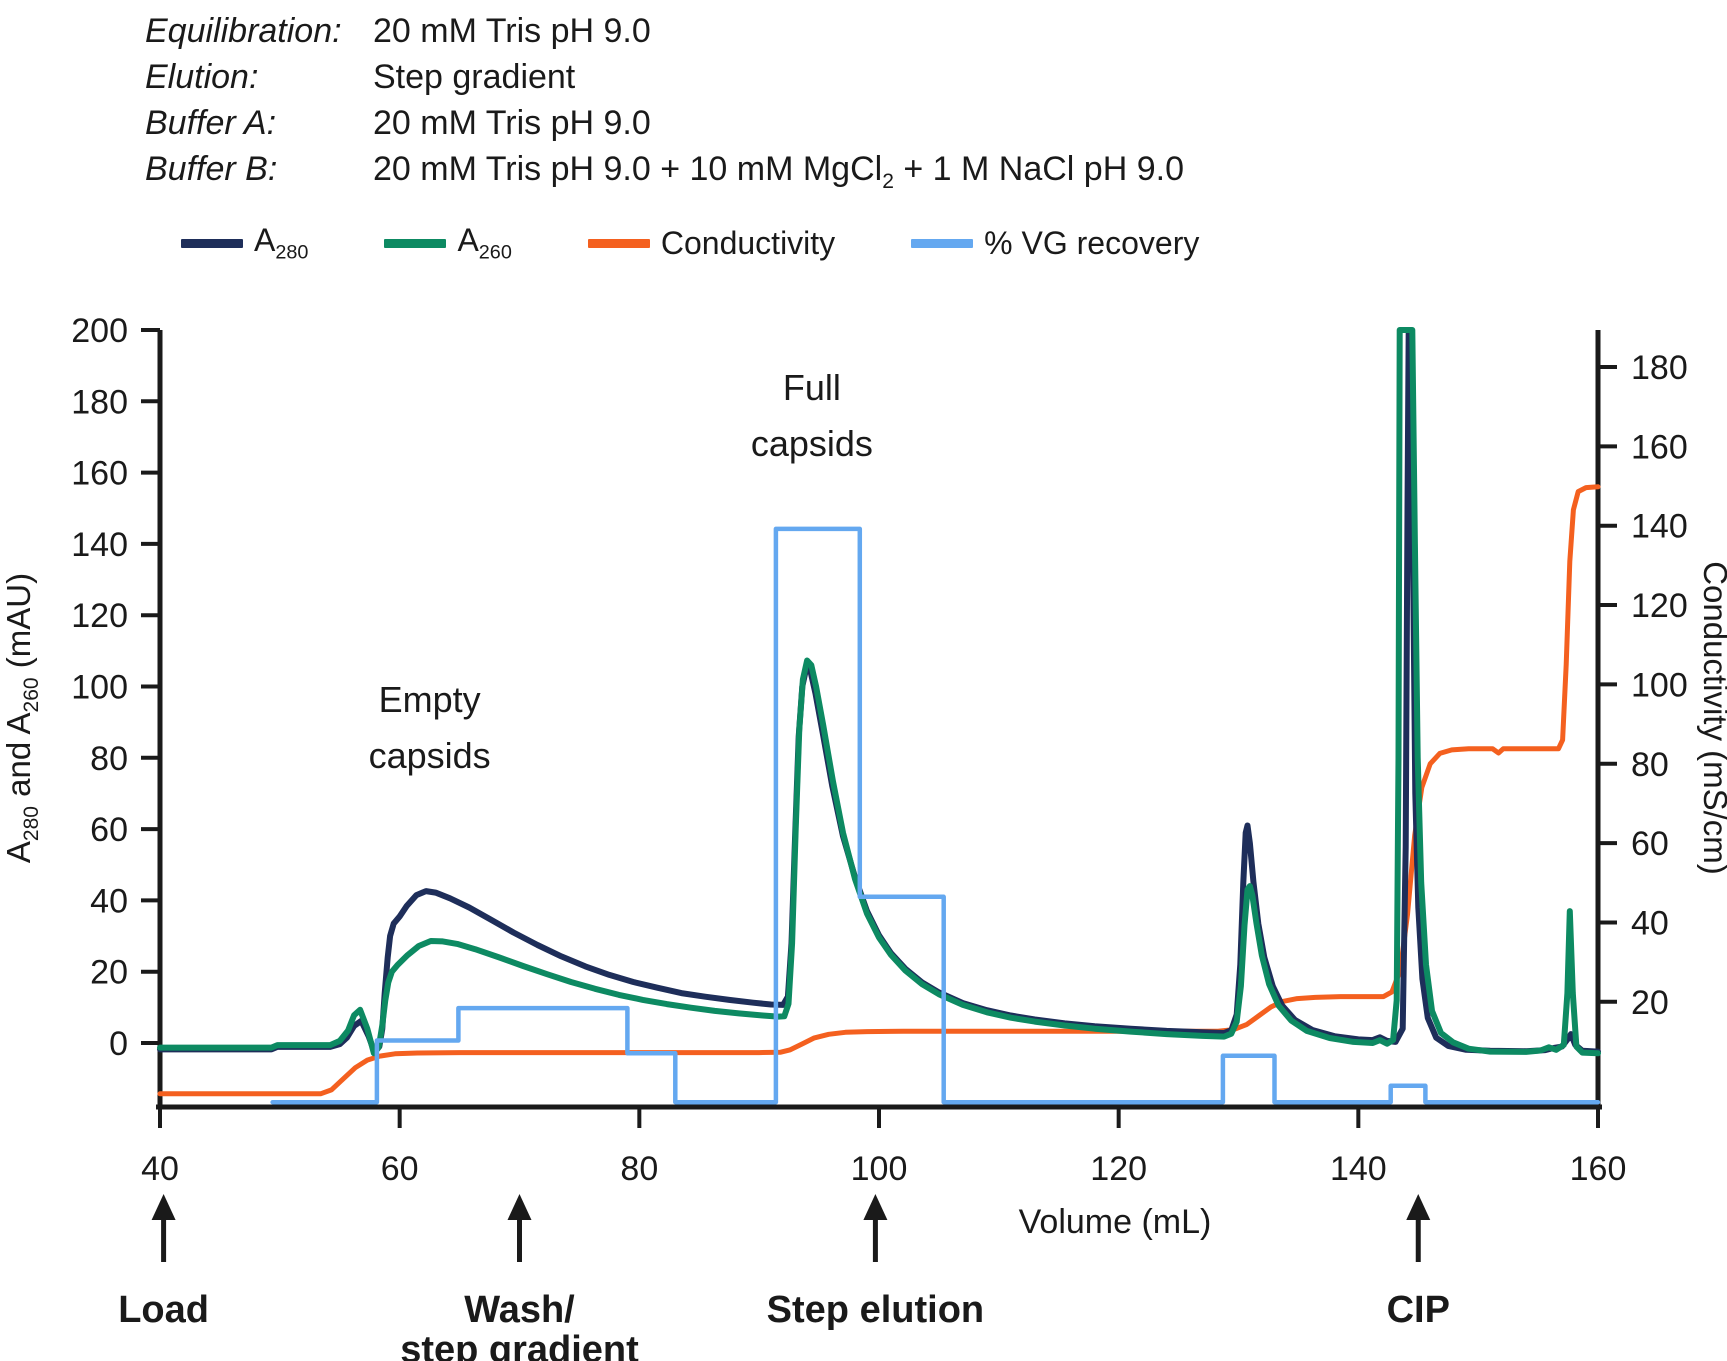  Describe the element at coordinates (1659, 606) in the screenshot. I see `right-axis-tick-label: 120` at that location.